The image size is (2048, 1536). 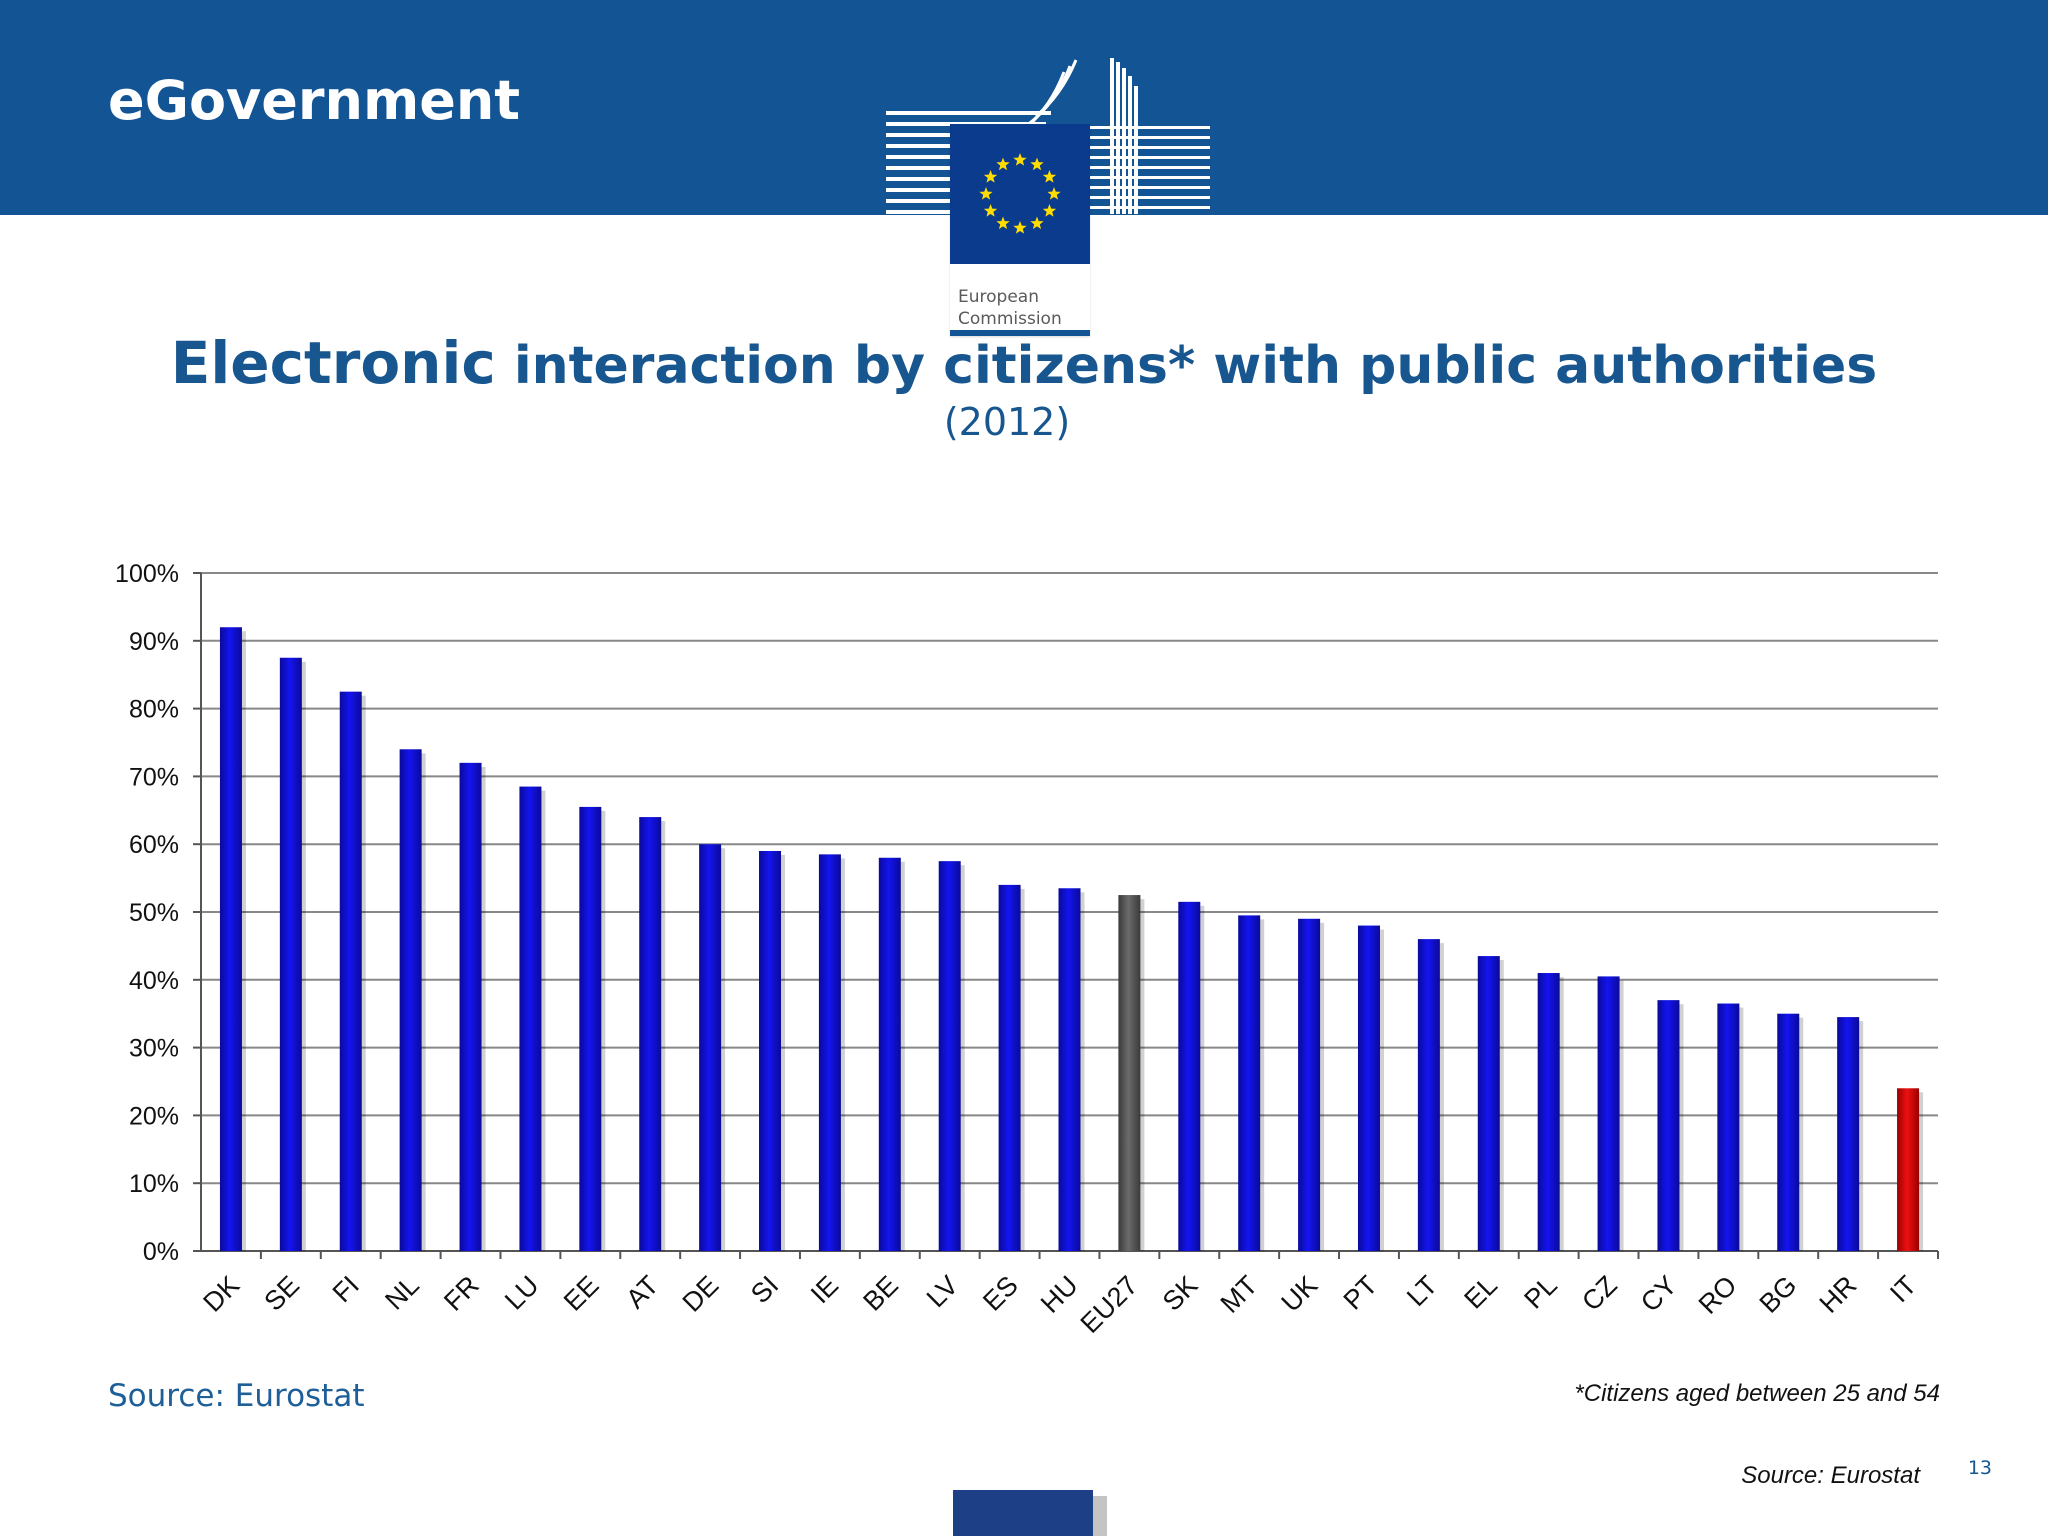 I want to click on logo-underline, so click(x=1020, y=333).